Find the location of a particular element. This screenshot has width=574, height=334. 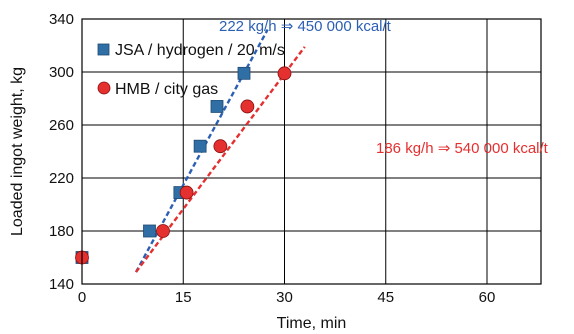

trendline-label-jsa: 222 kg/h ⇒ 450 000 kcal/t is located at coordinates (305, 26).